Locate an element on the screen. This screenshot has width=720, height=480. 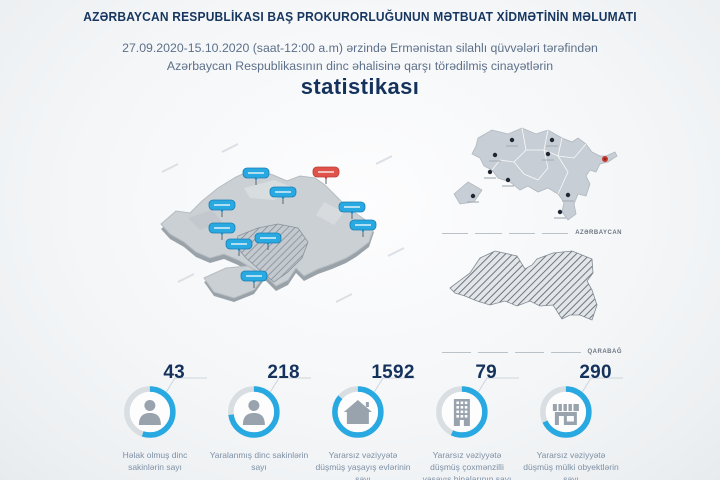
region-borders is located at coordinates (539, 161).